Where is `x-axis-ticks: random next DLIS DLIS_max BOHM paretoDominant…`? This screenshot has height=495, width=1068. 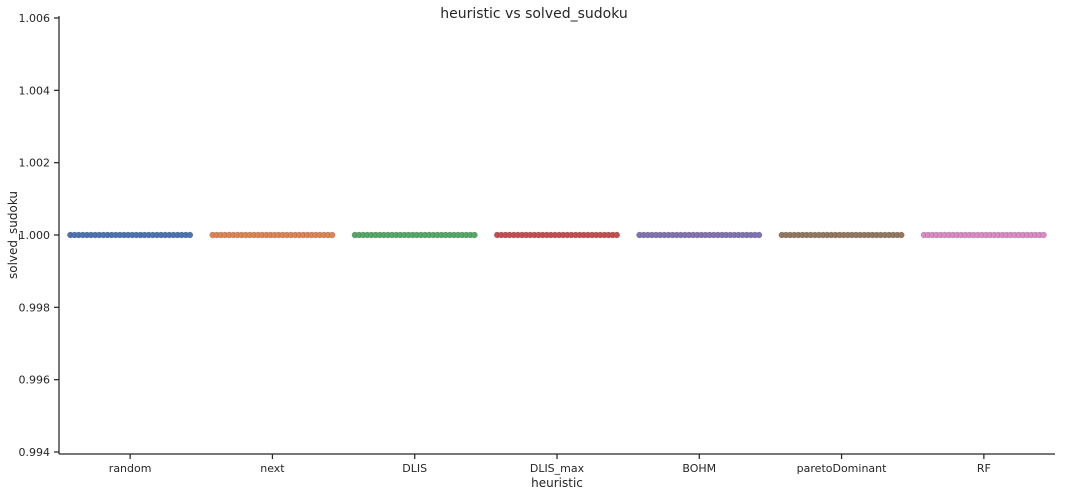 x-axis-ticks: random next DLIS DLIS_max BOHM paretoDominant… is located at coordinates (550, 464).